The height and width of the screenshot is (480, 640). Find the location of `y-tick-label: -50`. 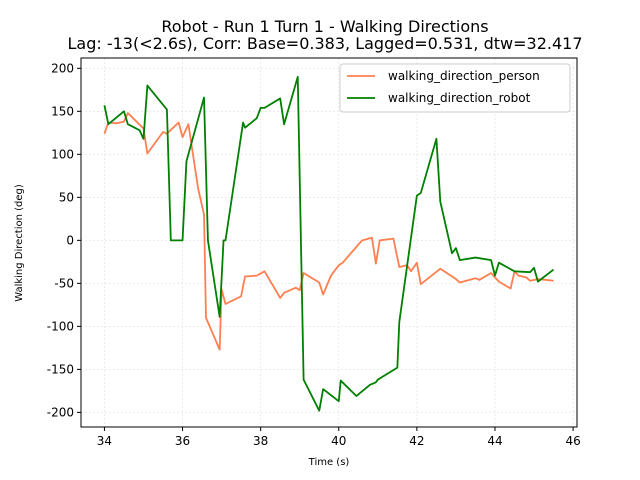

y-tick-label: -50 is located at coordinates (64, 283).